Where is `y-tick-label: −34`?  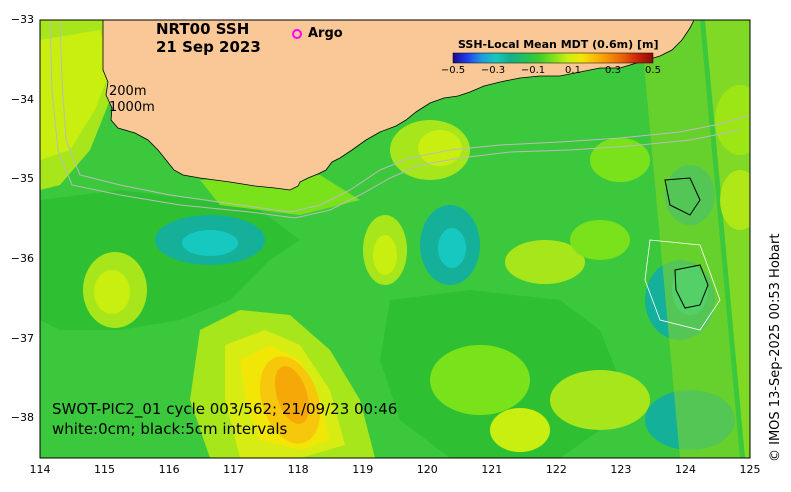 y-tick-label: −34 is located at coordinates (22, 99).